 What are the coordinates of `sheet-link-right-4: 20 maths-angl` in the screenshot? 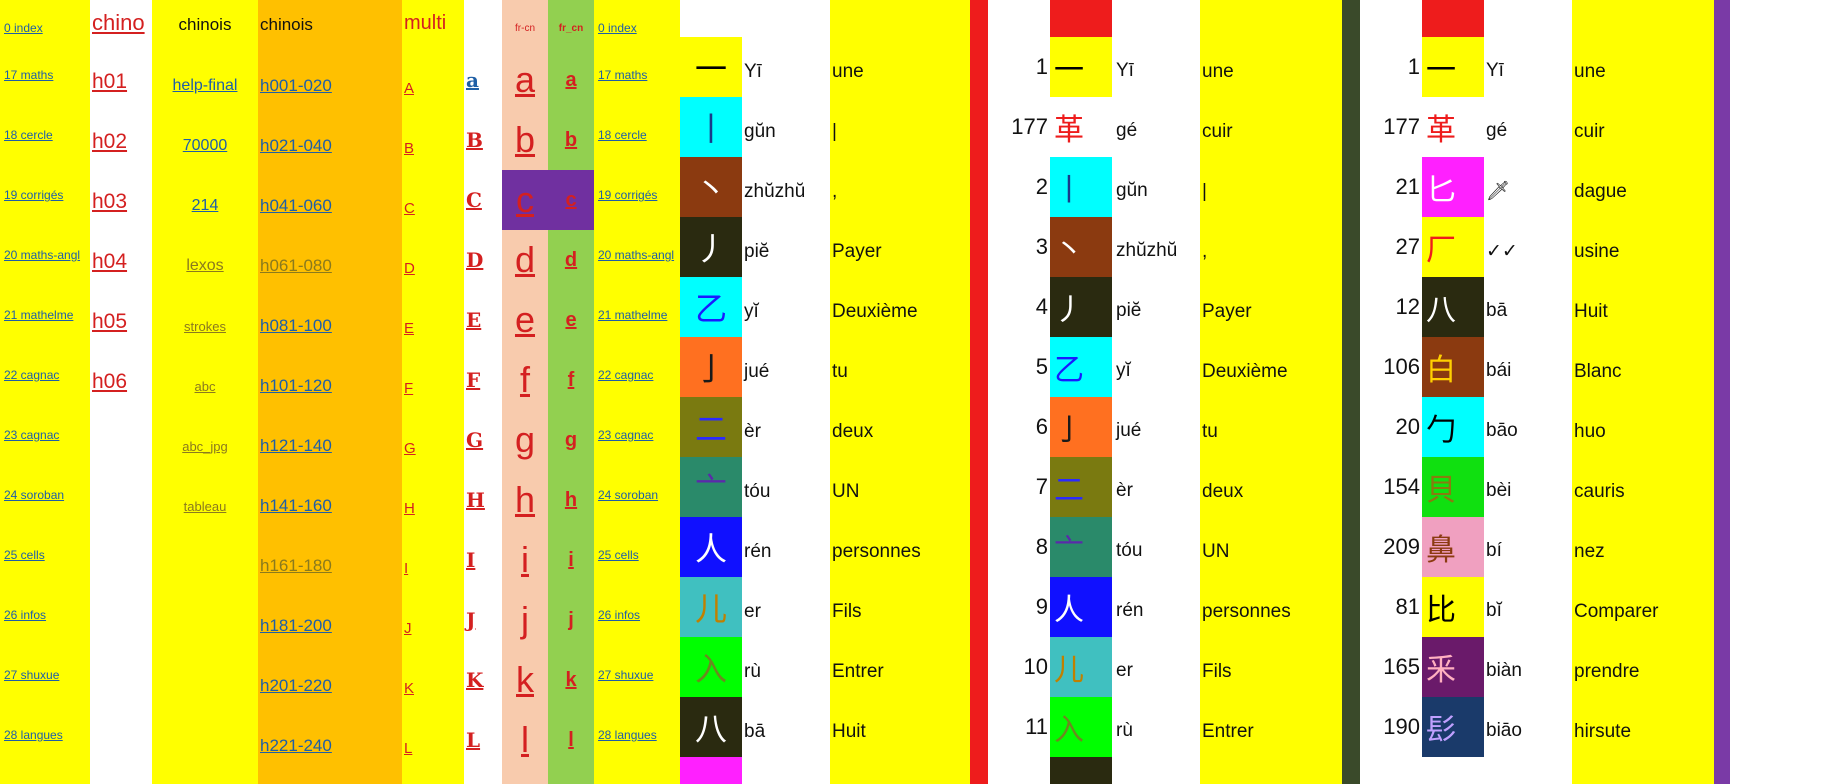 It's located at (636, 255).